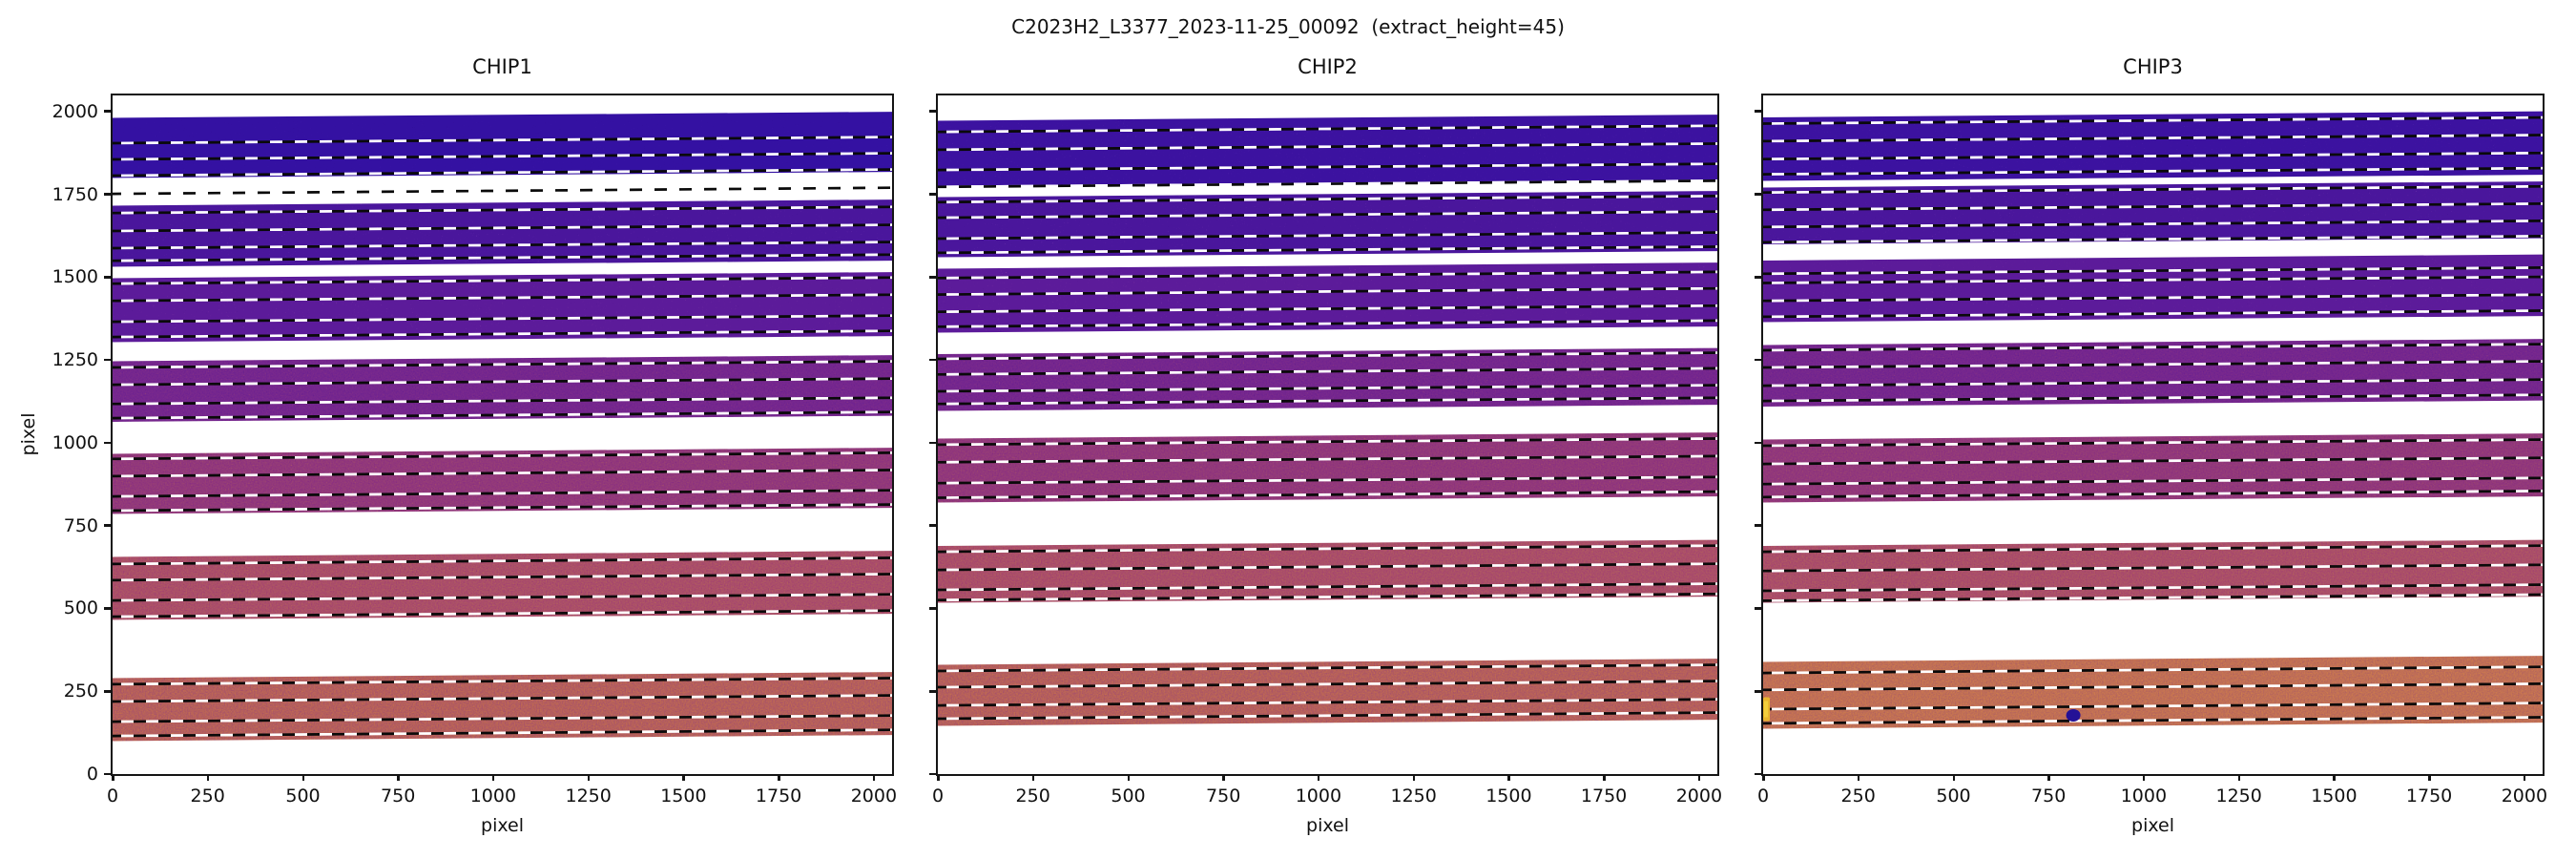  What do you see at coordinates (2144, 796) in the screenshot?
I see `x-tick-label: 1000` at bounding box center [2144, 796].